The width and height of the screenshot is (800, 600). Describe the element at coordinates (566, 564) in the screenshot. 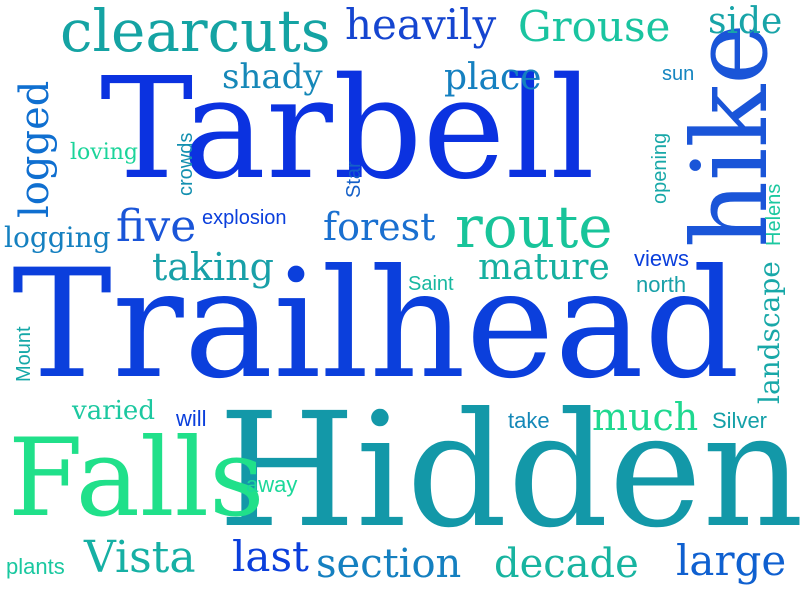

I see `word-decade: decade` at that location.